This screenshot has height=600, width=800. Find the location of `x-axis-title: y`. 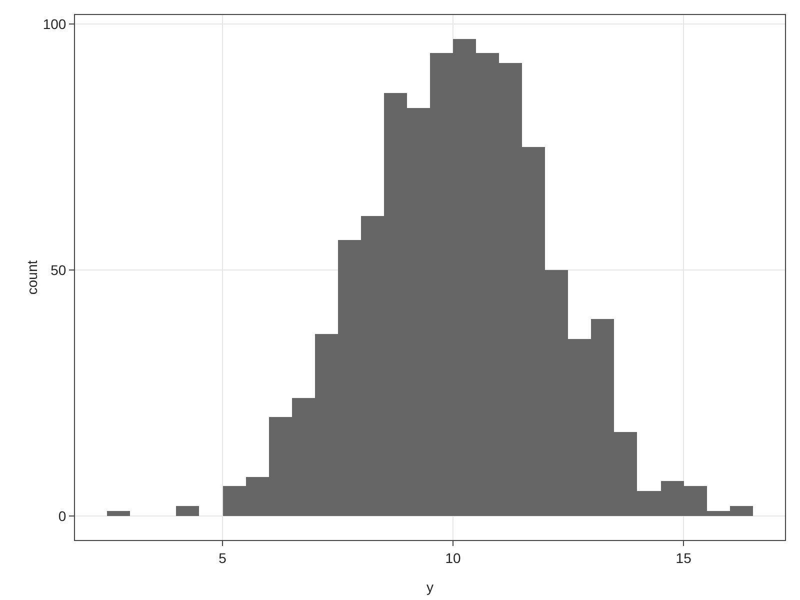

x-axis-title: y is located at coordinates (430, 587).